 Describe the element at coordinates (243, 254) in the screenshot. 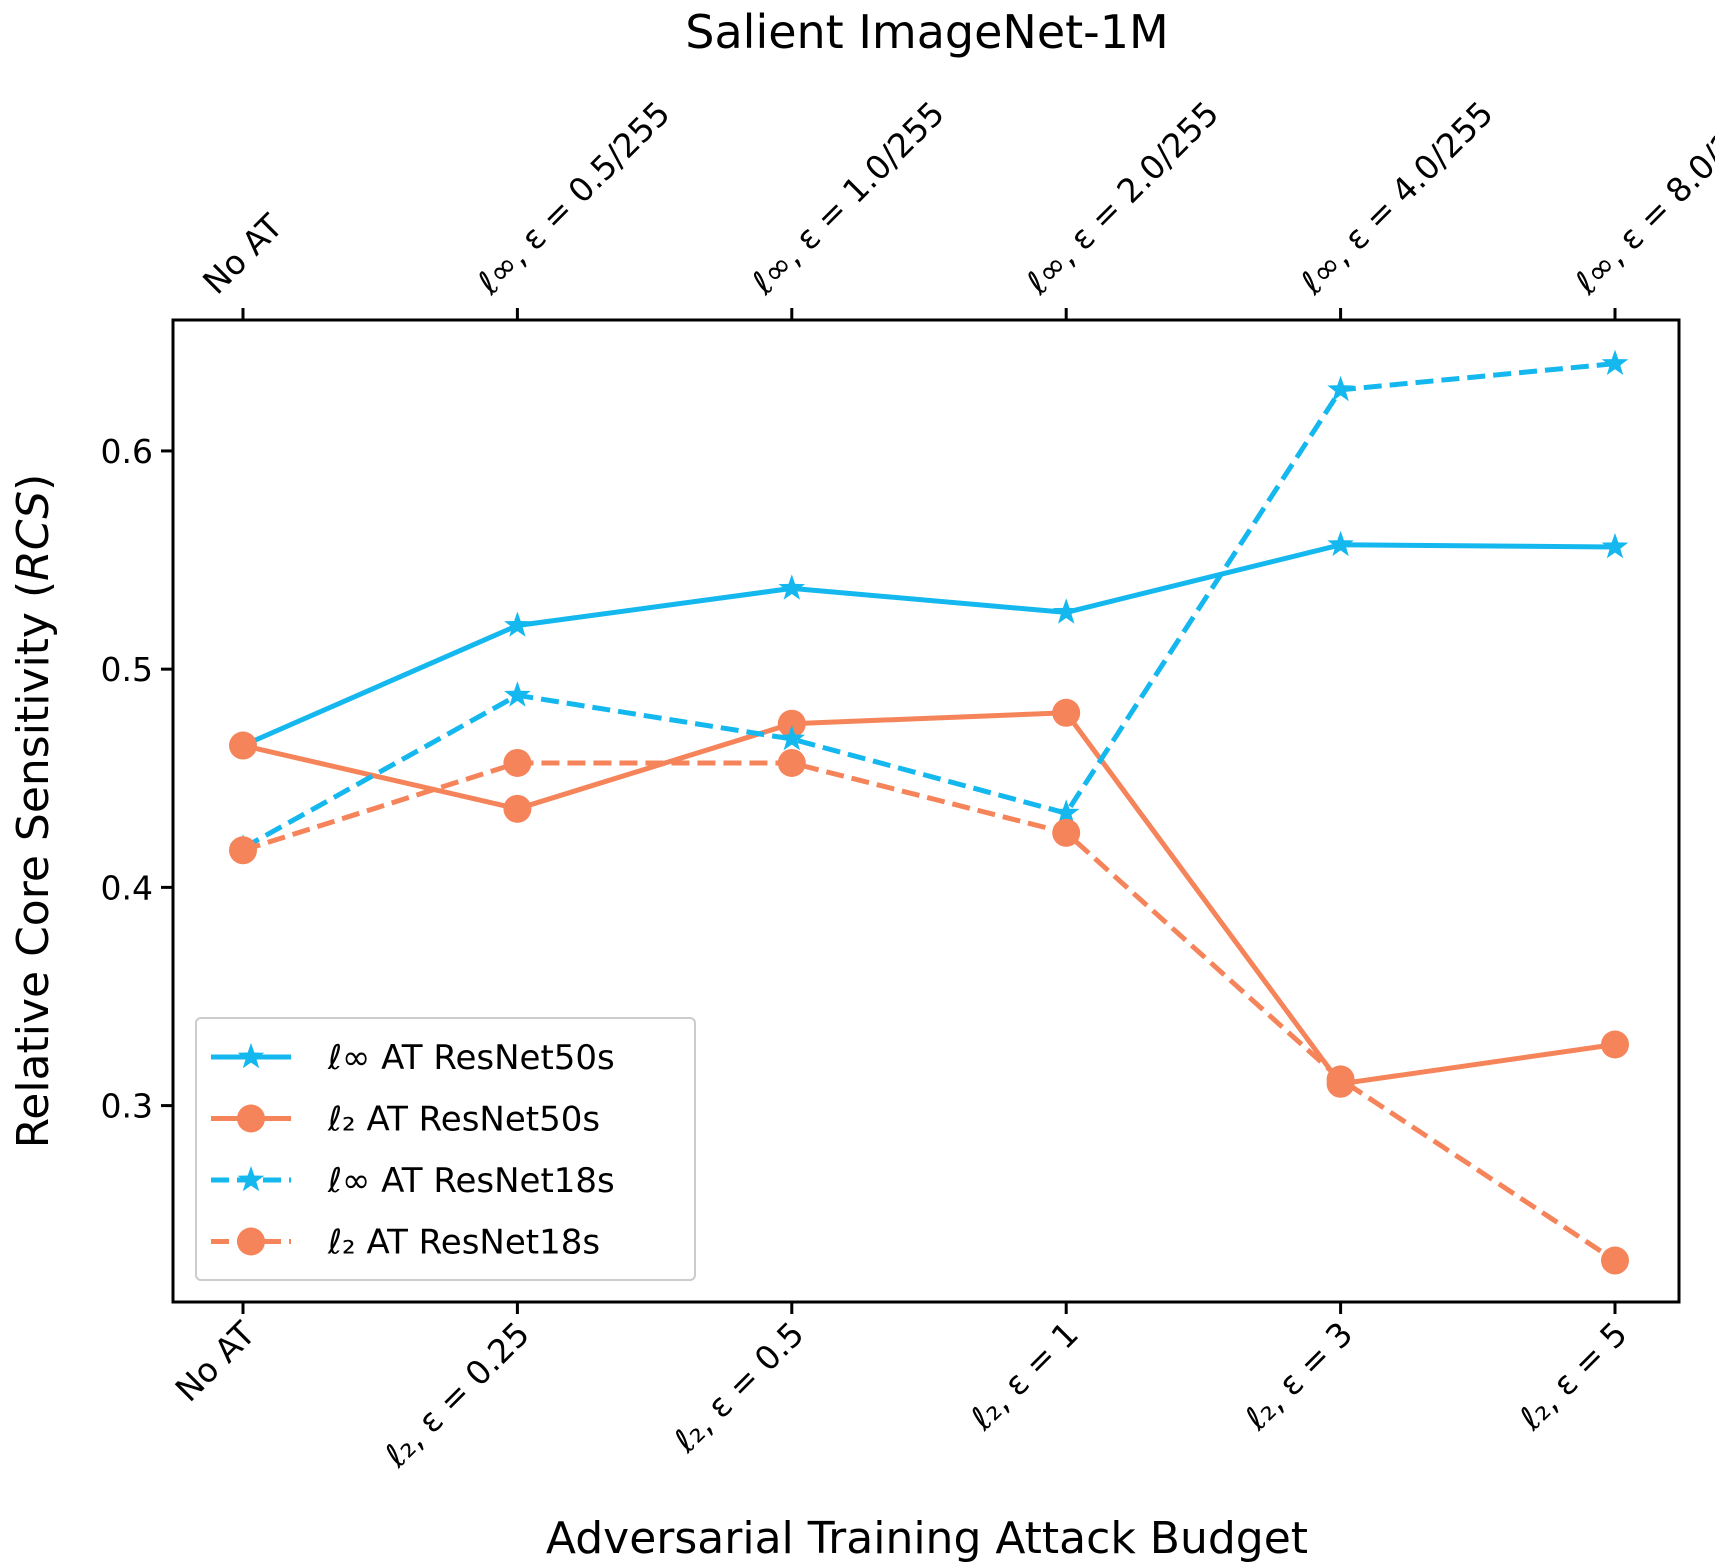

I see `top-tick-label: No AT` at that location.